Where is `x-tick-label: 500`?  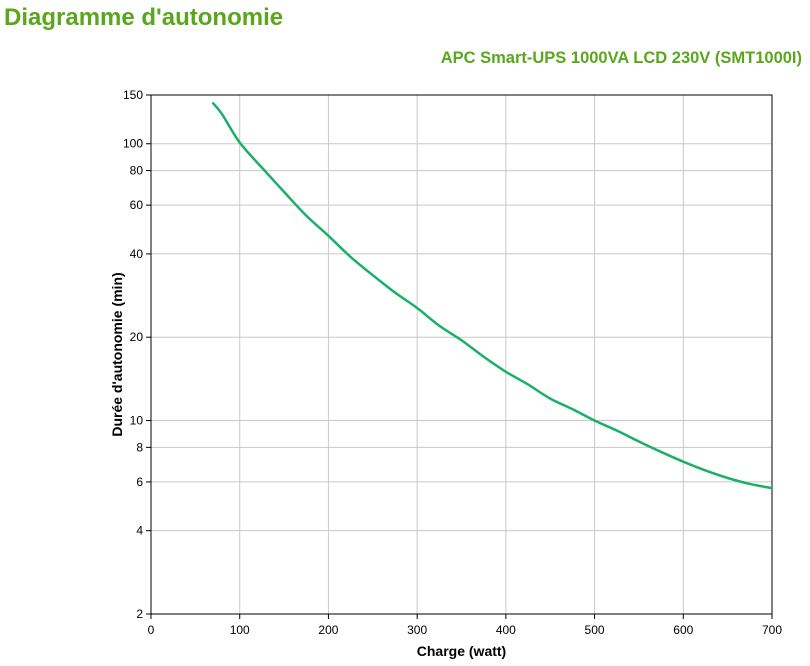 x-tick-label: 500 is located at coordinates (595, 630).